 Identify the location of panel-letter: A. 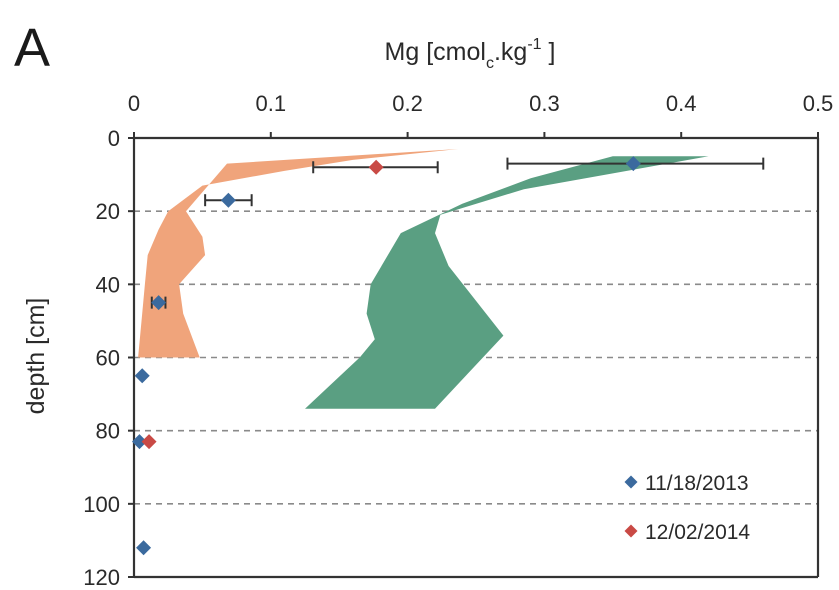
(32, 48).